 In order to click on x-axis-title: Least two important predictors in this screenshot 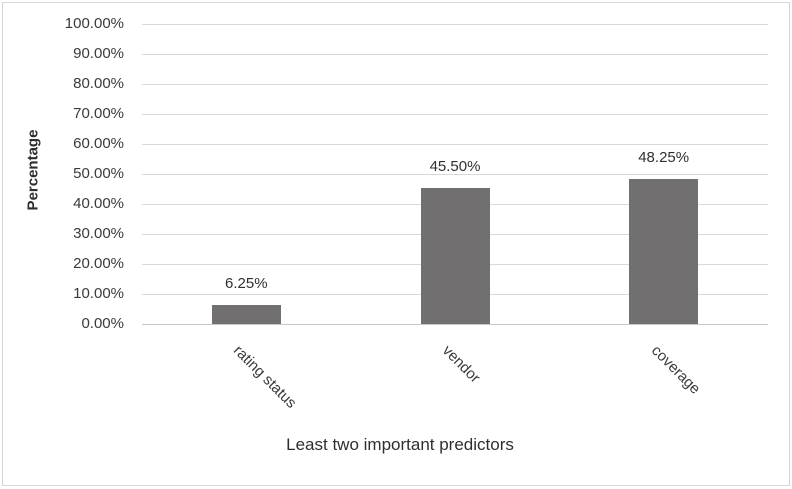, I will do `click(400, 444)`.